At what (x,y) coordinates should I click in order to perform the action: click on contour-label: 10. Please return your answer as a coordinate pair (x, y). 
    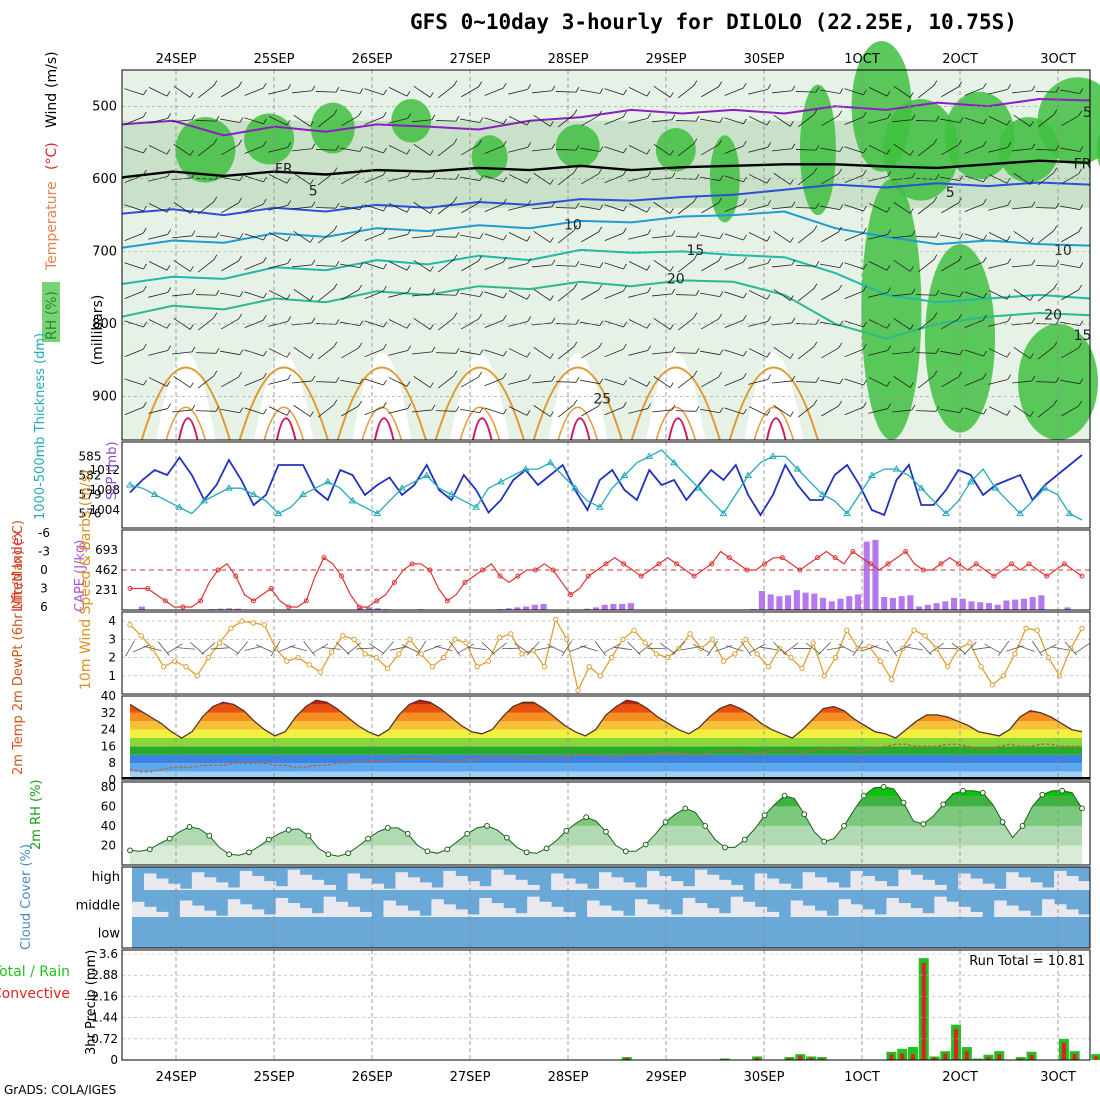
    Looking at the image, I should click on (1063, 251).